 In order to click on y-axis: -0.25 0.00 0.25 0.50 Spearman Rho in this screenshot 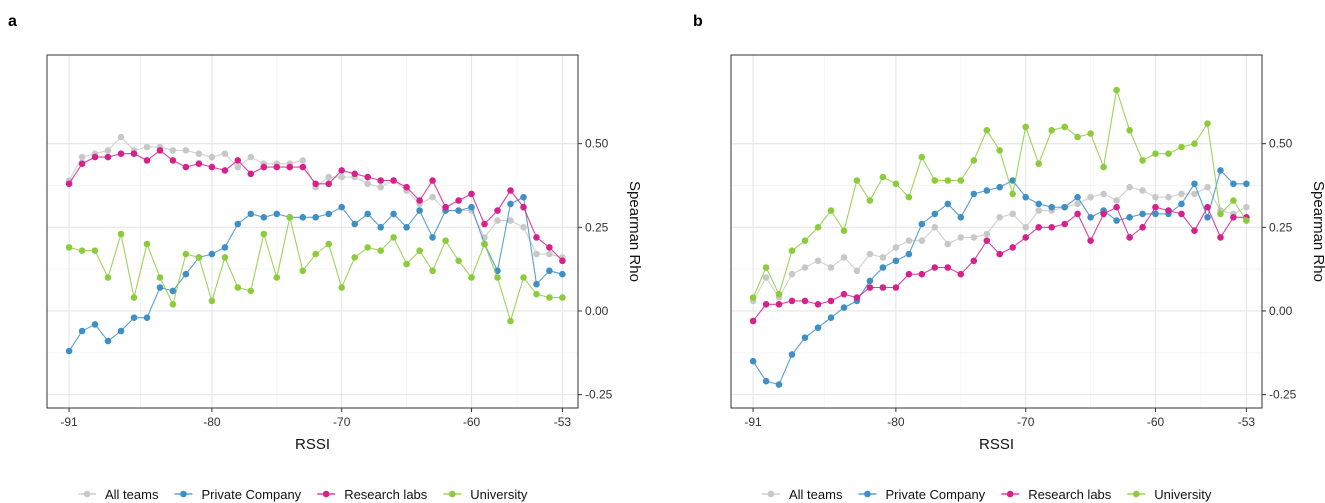, I will do `click(610, 269)`.